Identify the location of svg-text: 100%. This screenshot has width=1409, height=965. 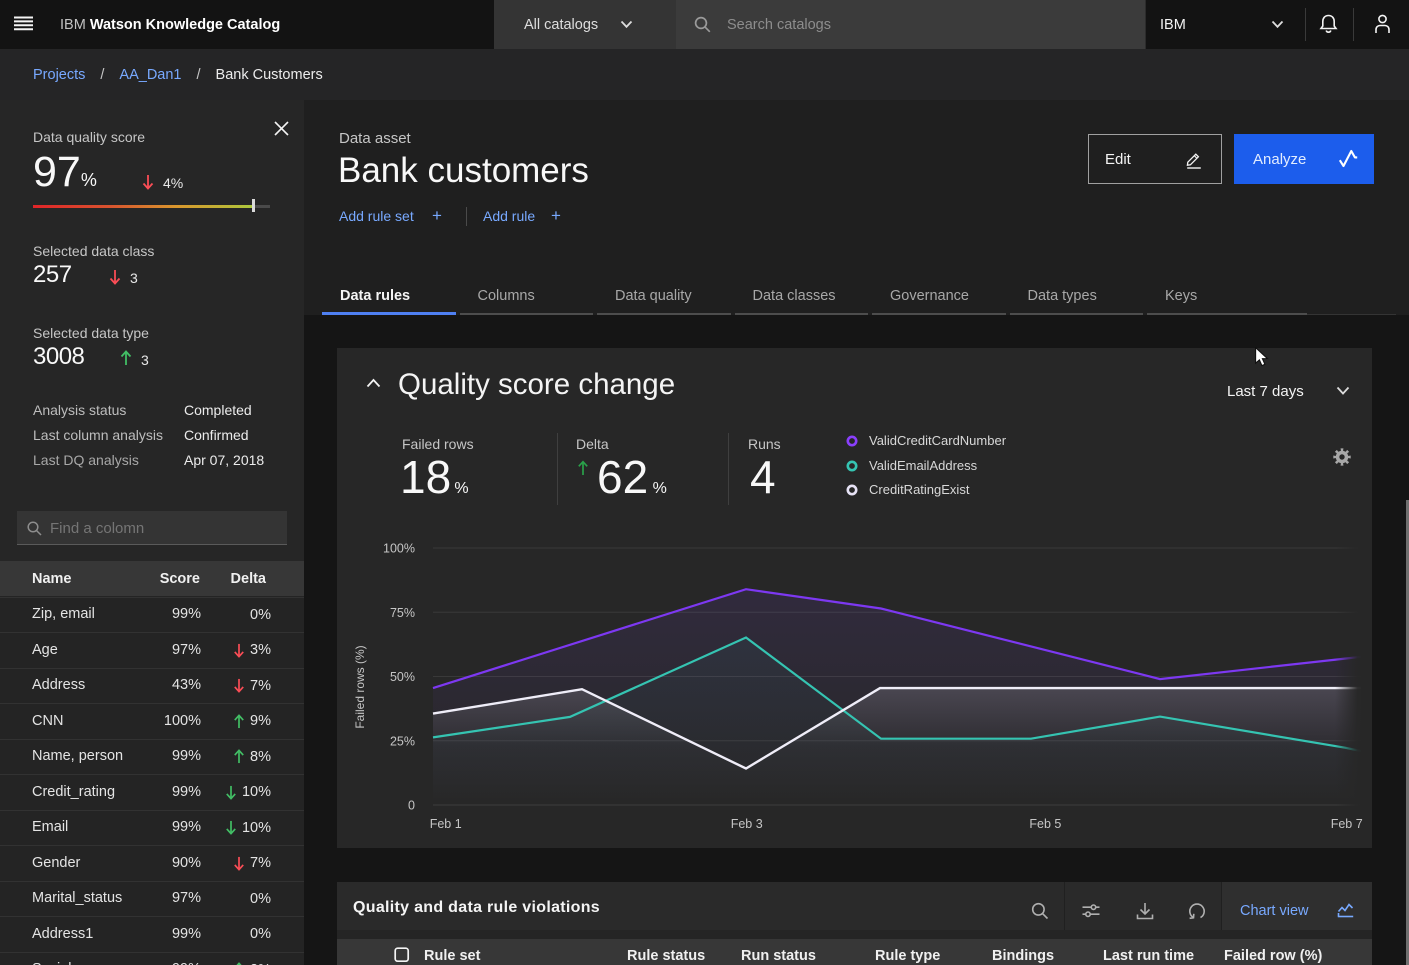
(399, 549).